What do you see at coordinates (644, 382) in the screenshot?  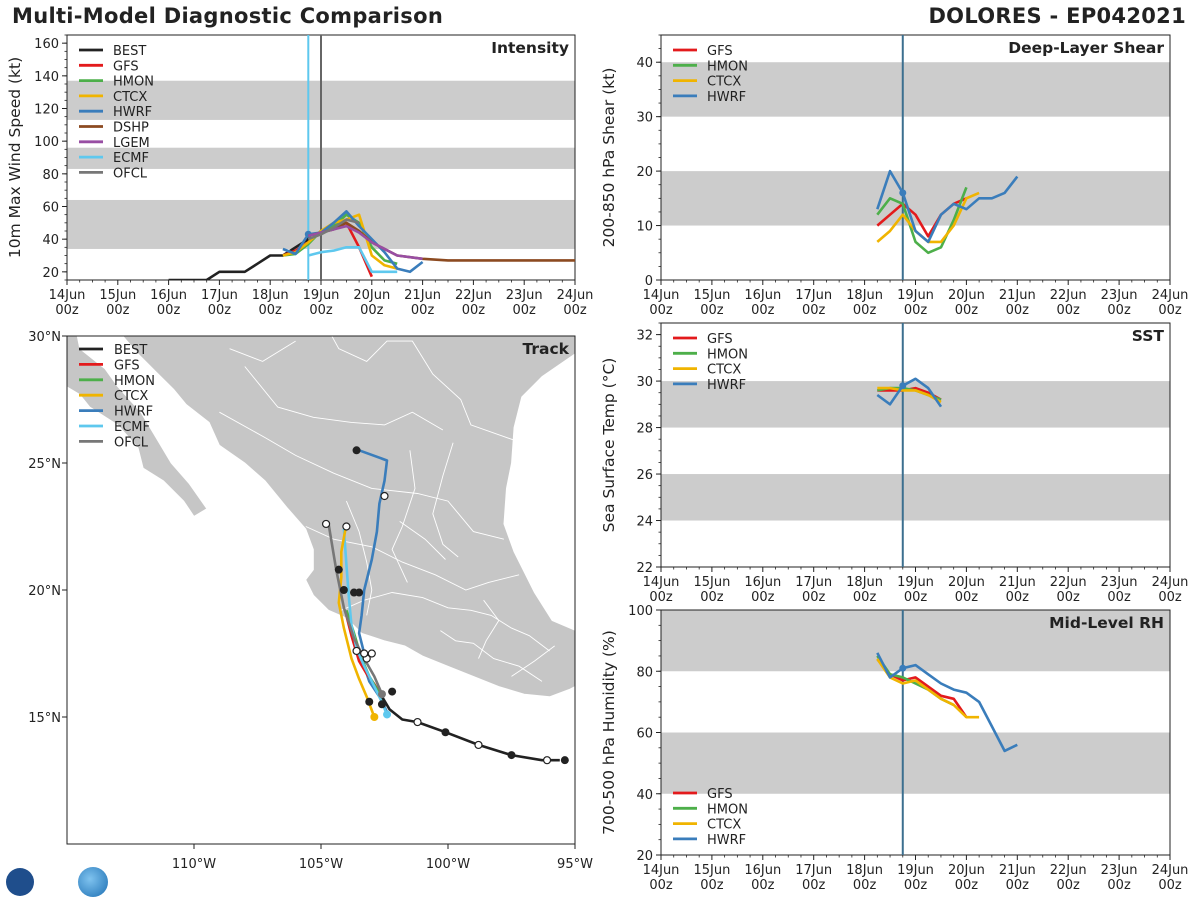 I see `y-tick-label: 30` at bounding box center [644, 382].